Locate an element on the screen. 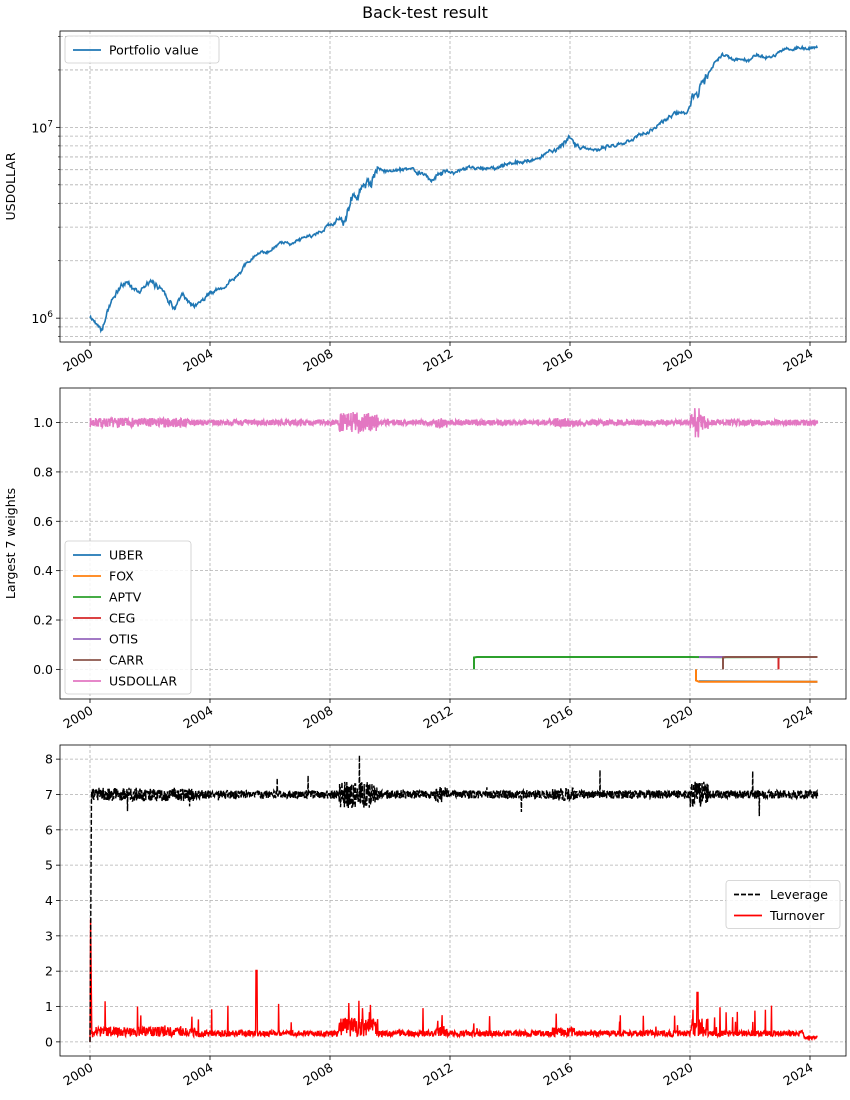 The image size is (850, 1100). legend-label-ceg: CEG is located at coordinates (122, 618).